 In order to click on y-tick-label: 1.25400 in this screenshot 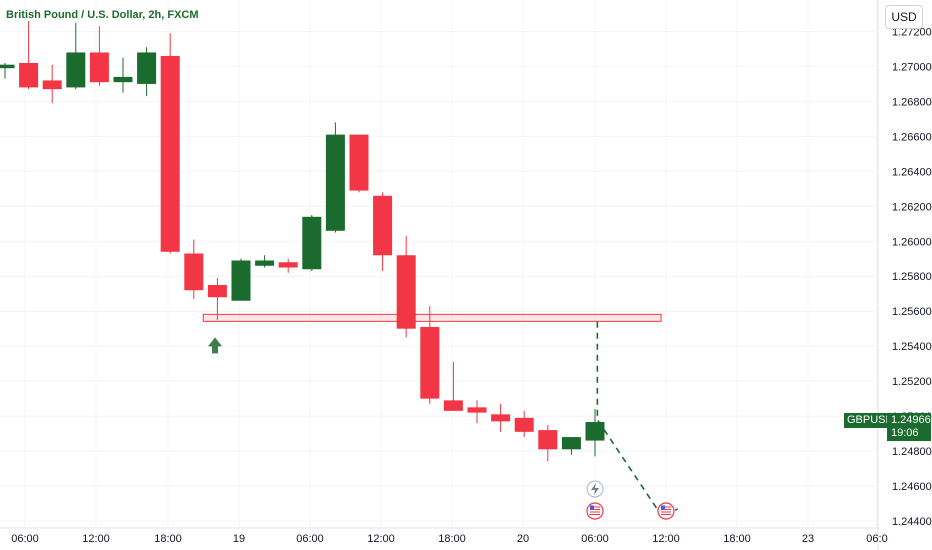, I will do `click(912, 347)`.